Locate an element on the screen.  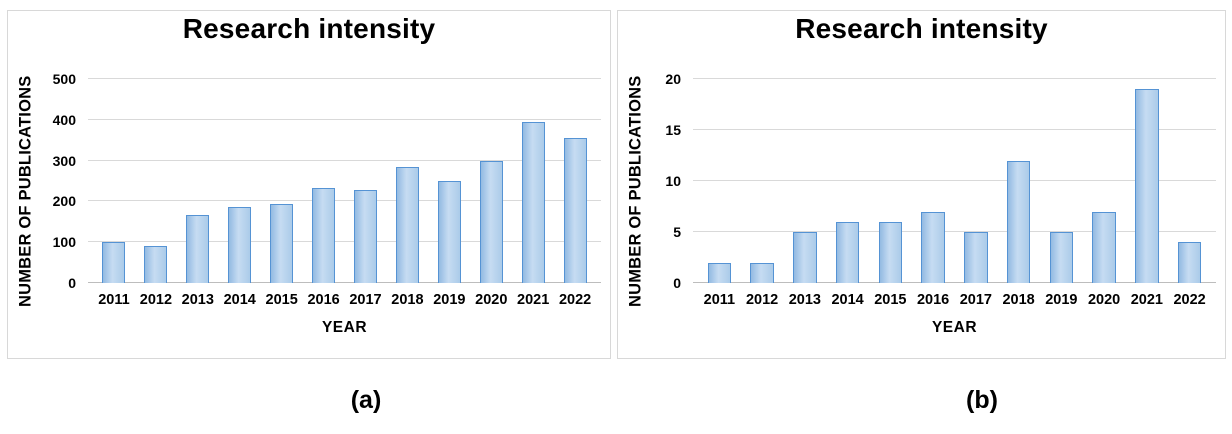
chart-b-y-axis-tick-labels: 0 5 10 15 20 is located at coordinates (649, 181).